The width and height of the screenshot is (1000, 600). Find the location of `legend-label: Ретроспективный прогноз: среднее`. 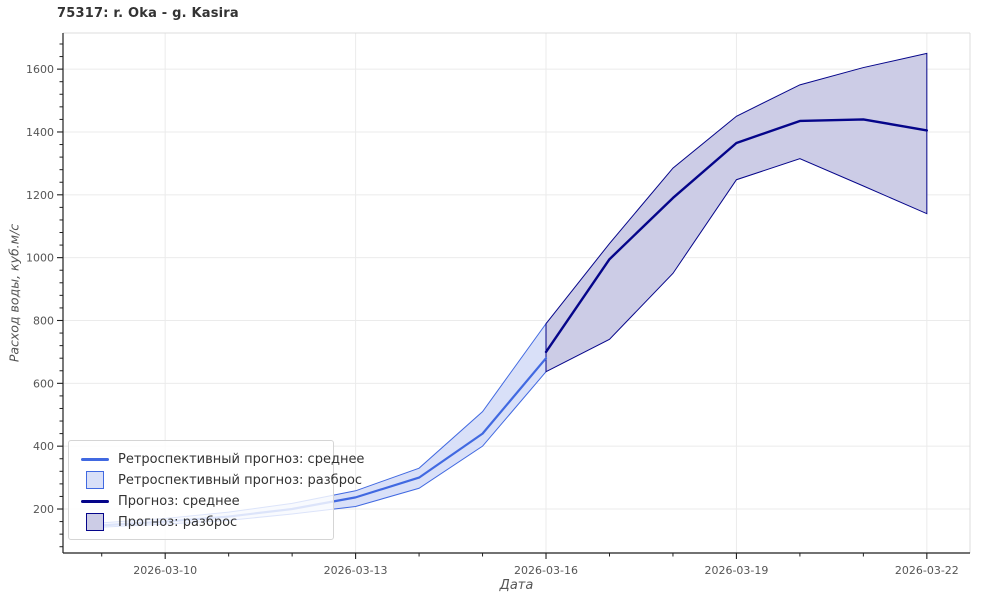

legend-label: Ретроспективный прогноз: среднее is located at coordinates (241, 459).